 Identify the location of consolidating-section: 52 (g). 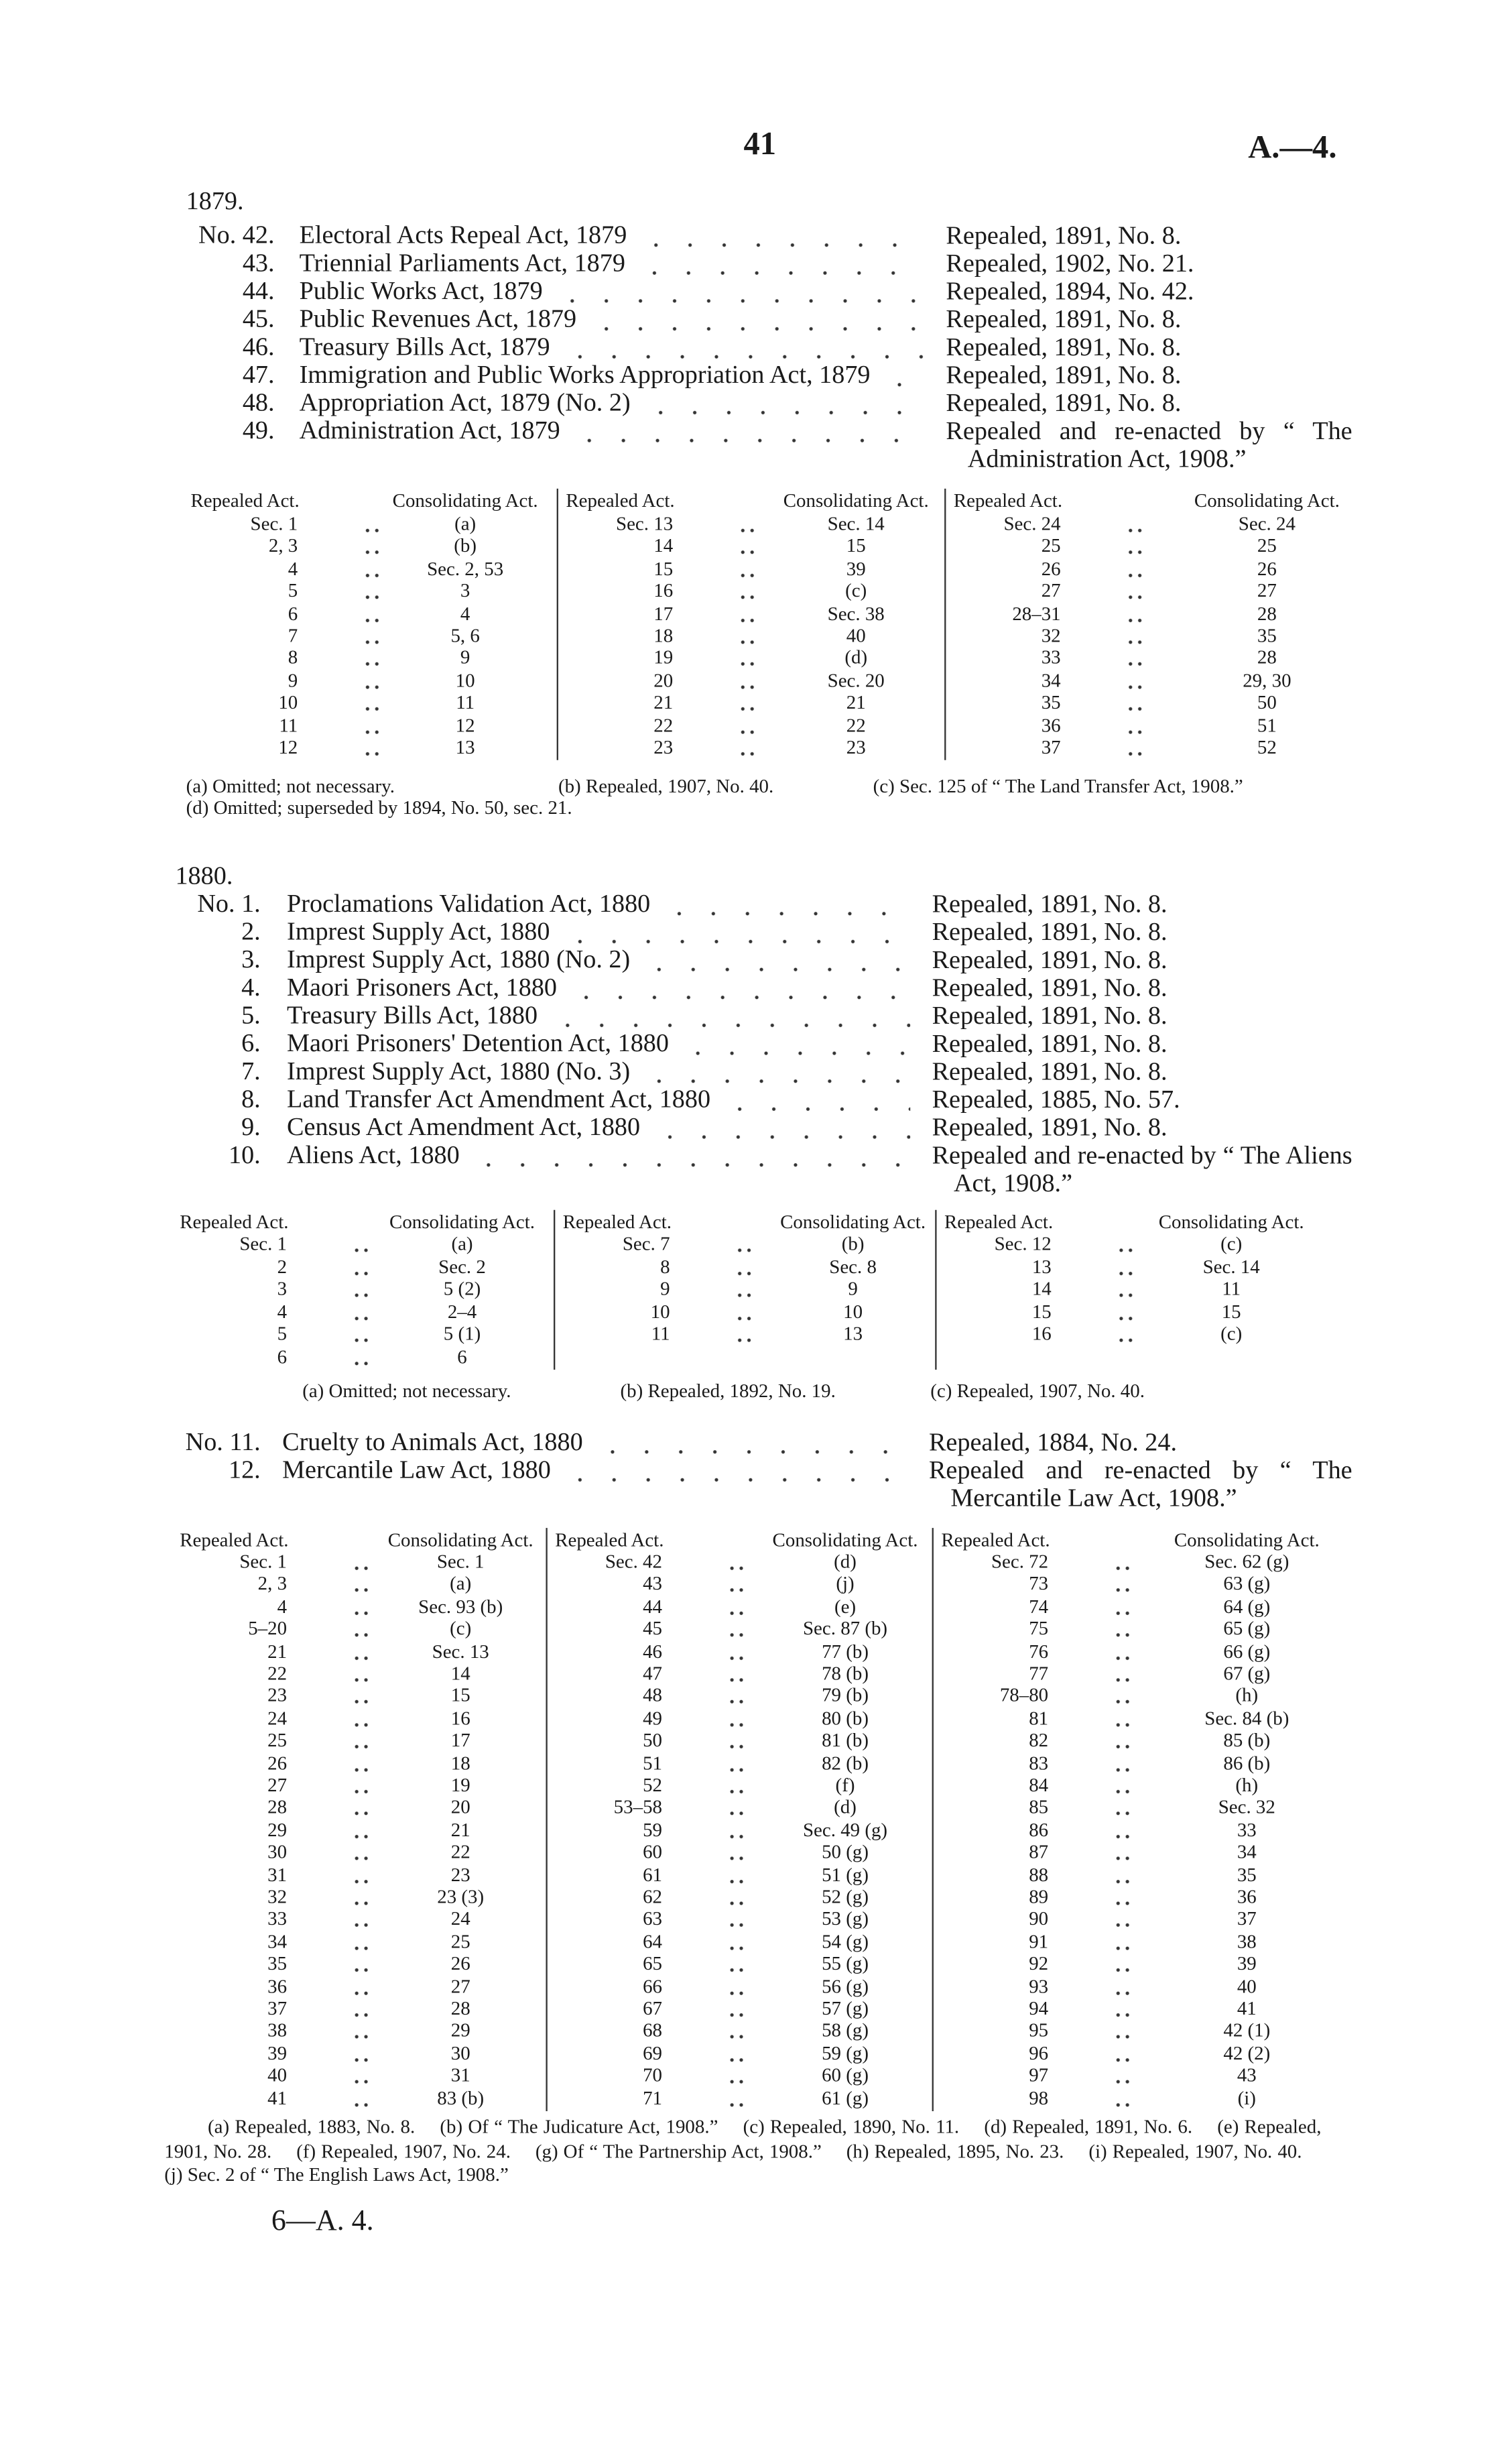
(846, 1897).